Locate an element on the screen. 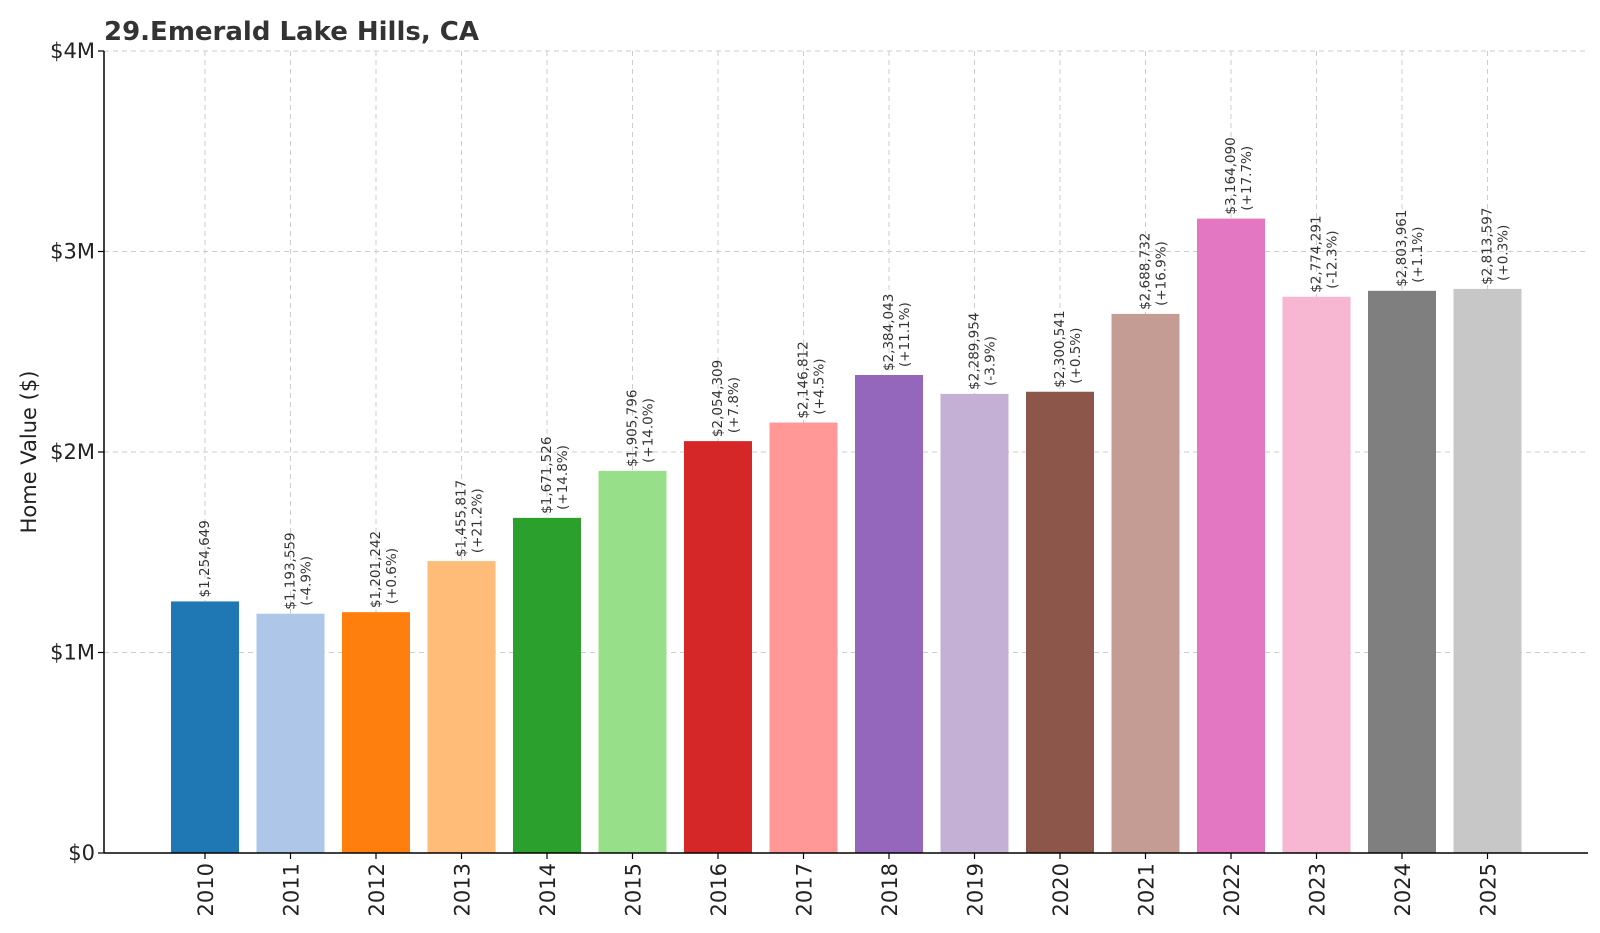 This screenshot has height=933, width=1600. y-axis-ticks: $0 $1M $2M $3M $4M is located at coordinates (77, 452).